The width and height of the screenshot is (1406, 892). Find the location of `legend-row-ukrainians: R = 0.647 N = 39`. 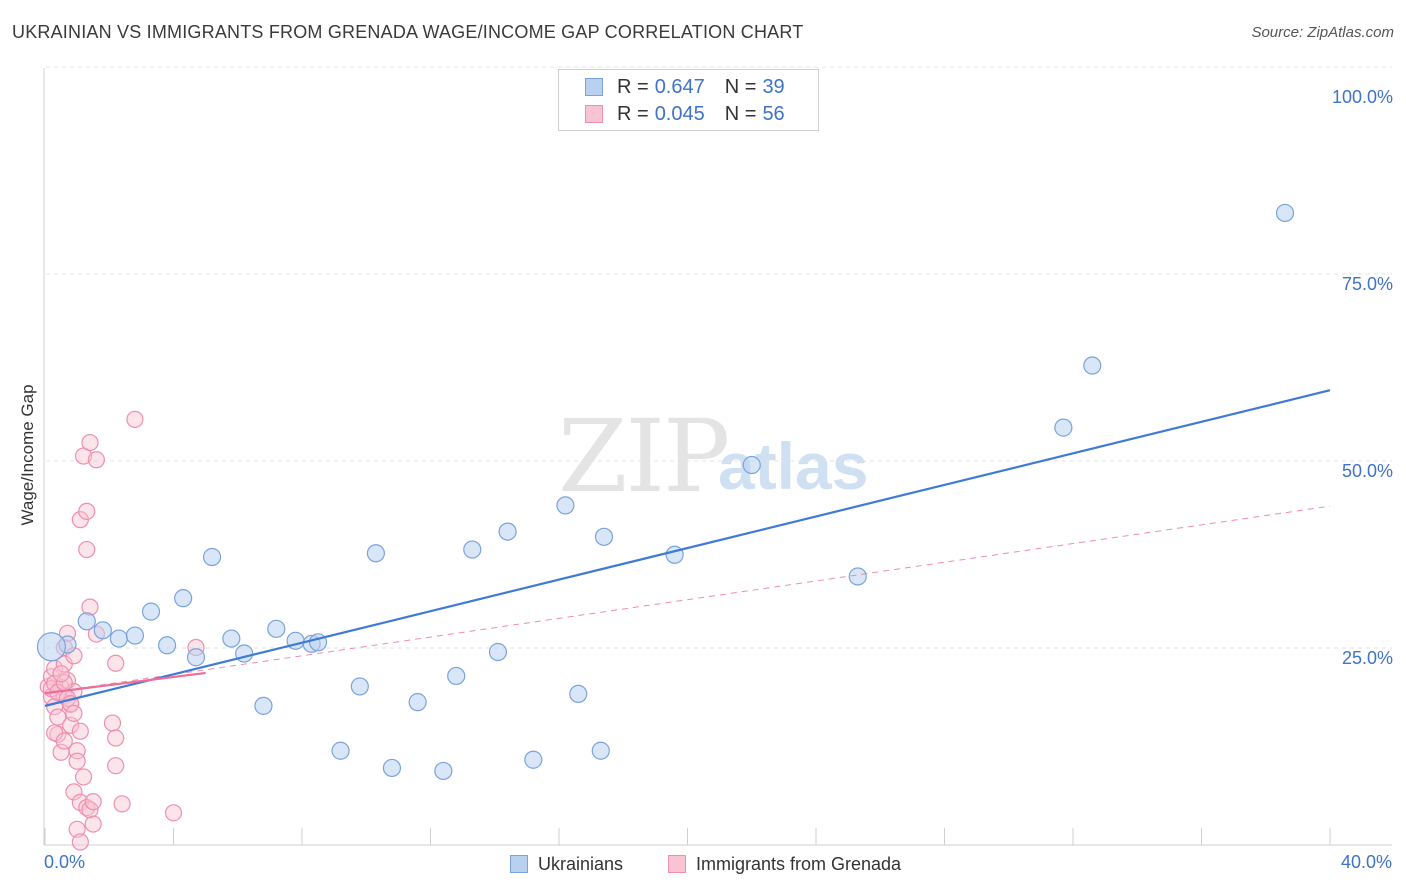

legend-row-ukrainians: R = 0.647 N = 39 is located at coordinates (685, 87).